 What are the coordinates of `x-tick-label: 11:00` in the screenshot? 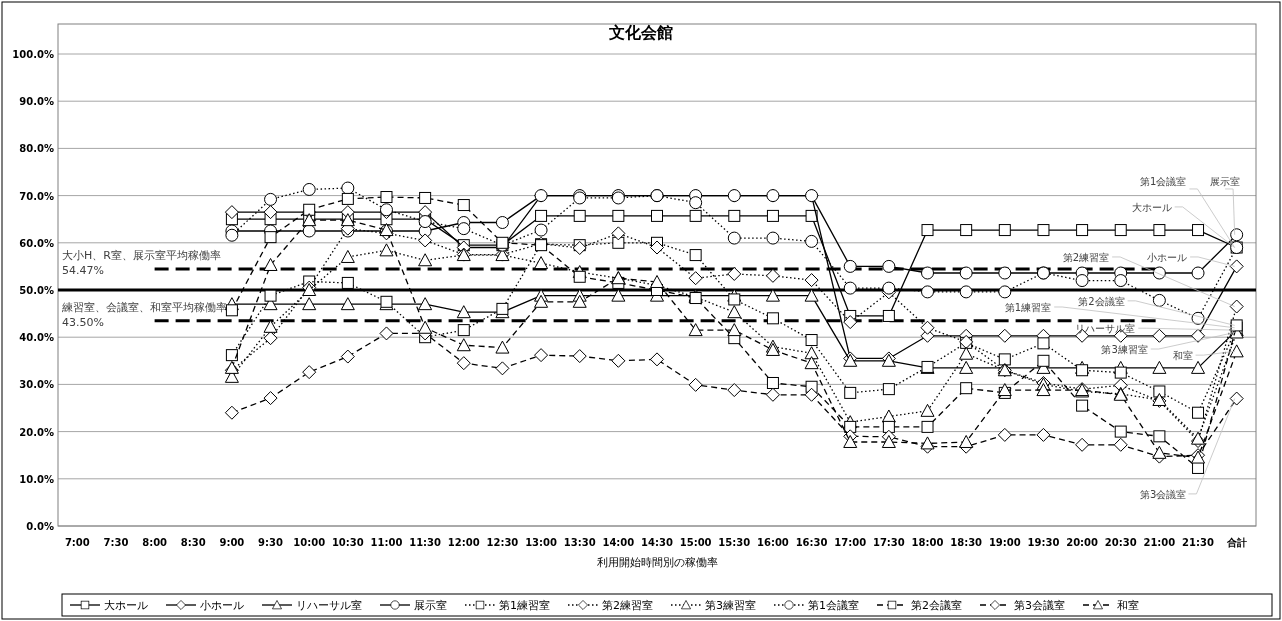 It's located at (386, 542).